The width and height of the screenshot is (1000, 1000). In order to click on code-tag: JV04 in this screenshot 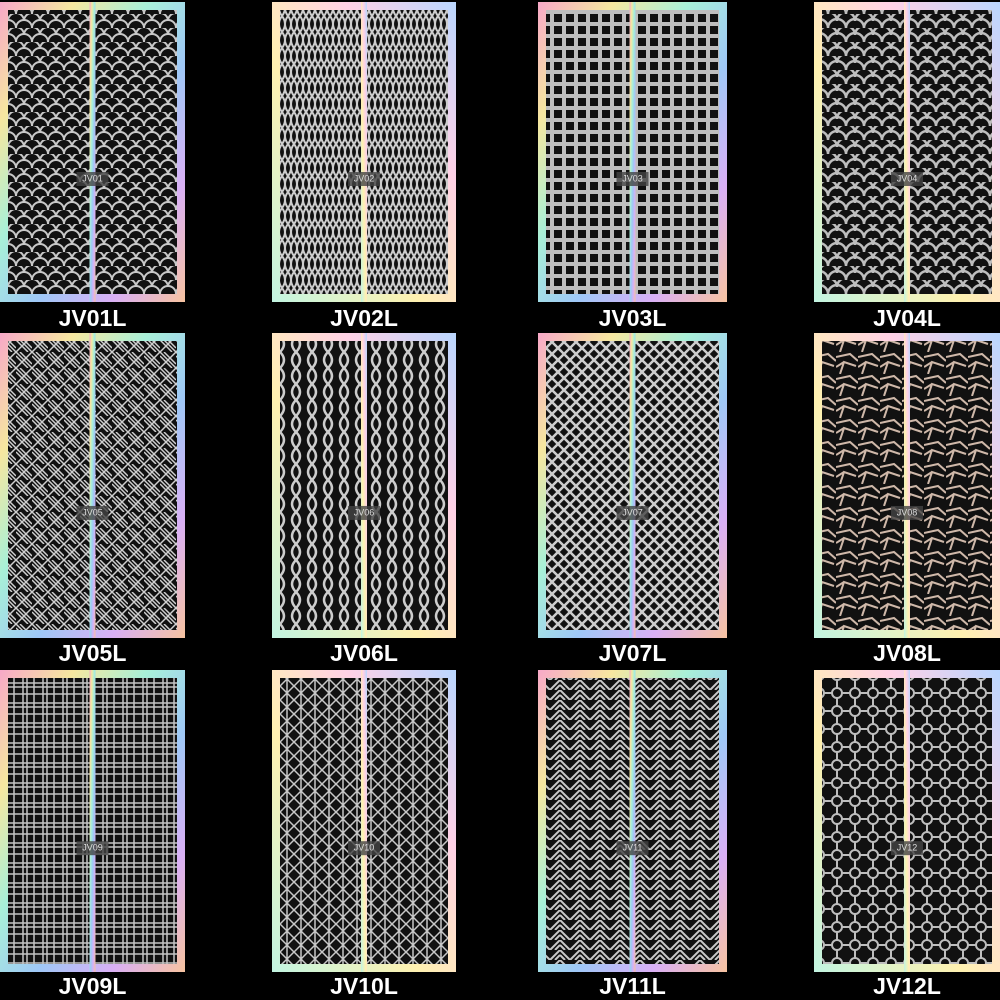, I will do `click(907, 178)`.